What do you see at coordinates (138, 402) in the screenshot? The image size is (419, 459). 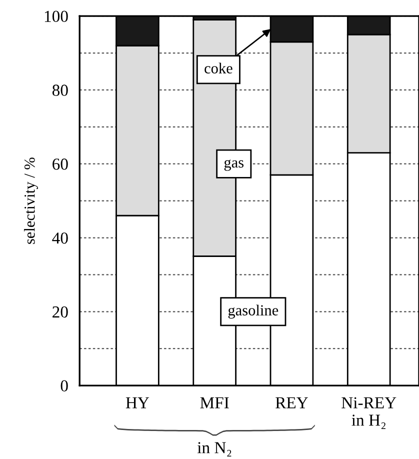 I see `x-tick-label: HY` at bounding box center [138, 402].